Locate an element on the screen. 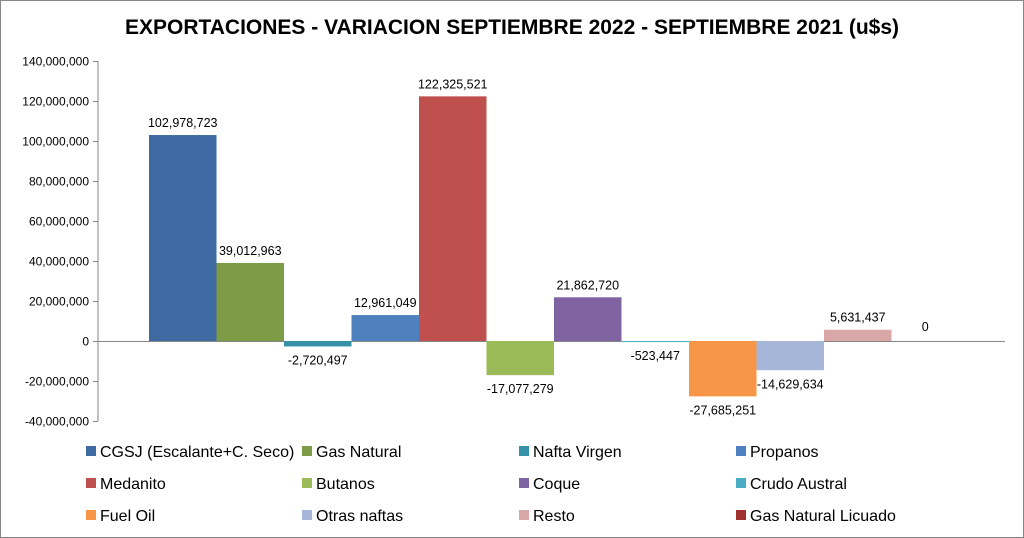 The width and height of the screenshot is (1024, 538). legend-swatch-resto is located at coordinates (524, 515).